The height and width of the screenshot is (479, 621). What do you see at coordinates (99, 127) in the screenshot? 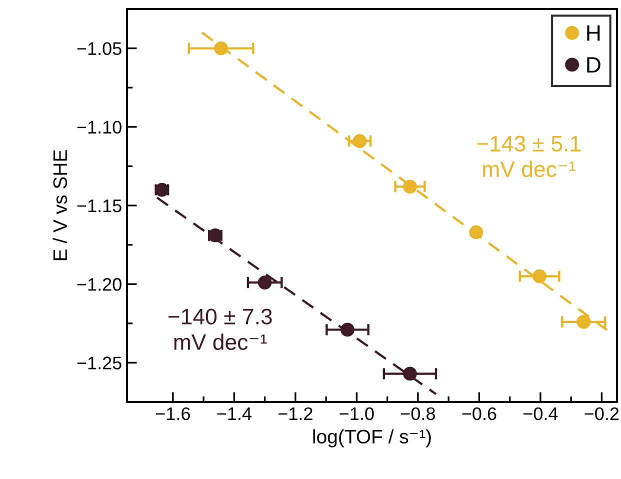
I see `y-tick-label: −1.10` at bounding box center [99, 127].